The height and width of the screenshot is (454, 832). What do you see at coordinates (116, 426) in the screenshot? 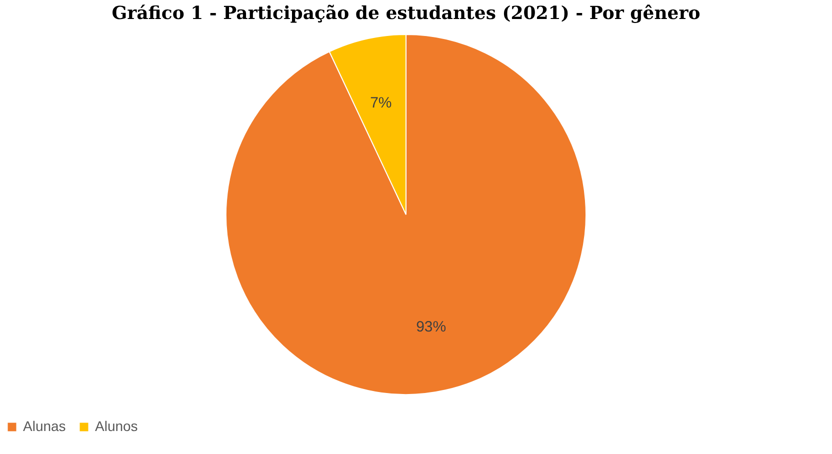
I see `legend-label: Alunos` at bounding box center [116, 426].